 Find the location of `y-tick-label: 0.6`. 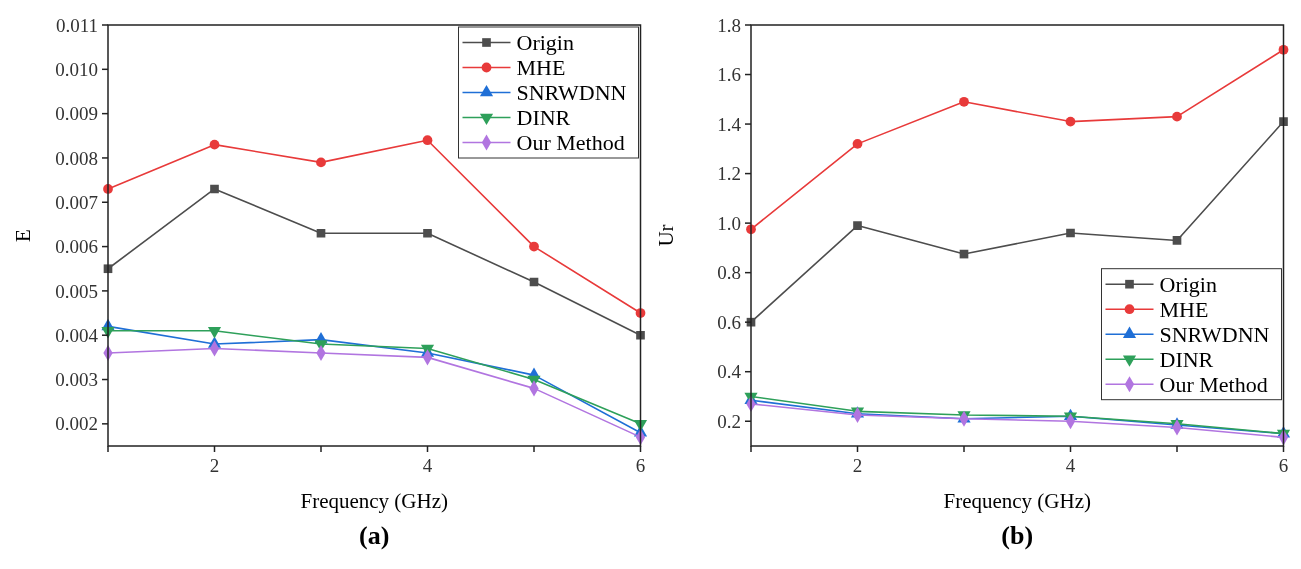

y-tick-label: 0.6 is located at coordinates (728, 322).